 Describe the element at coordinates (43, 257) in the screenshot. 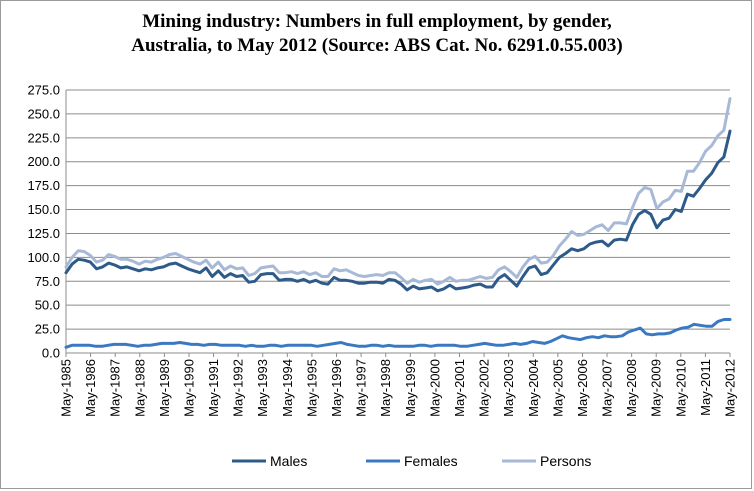

I see `y-tick-label: 100.0` at that location.